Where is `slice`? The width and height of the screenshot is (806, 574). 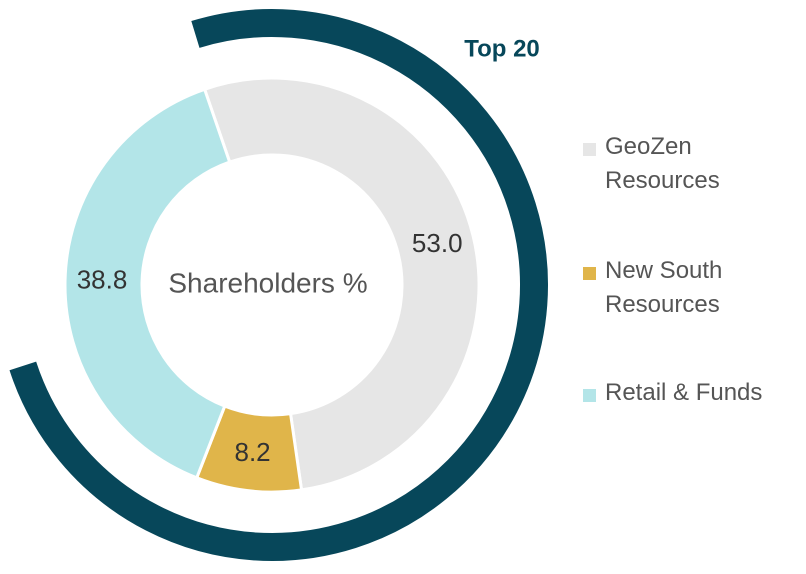 slice is located at coordinates (147, 283).